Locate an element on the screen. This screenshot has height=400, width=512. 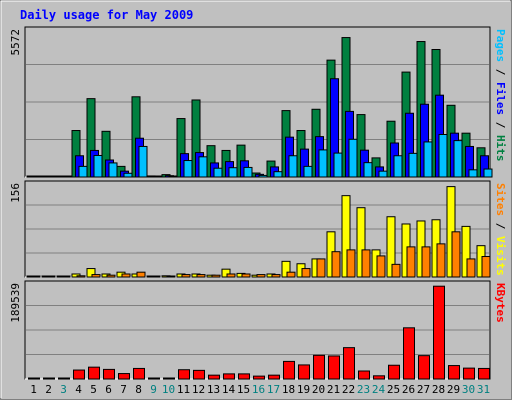
x-tick-label: 8 is located at coordinates (138, 389).